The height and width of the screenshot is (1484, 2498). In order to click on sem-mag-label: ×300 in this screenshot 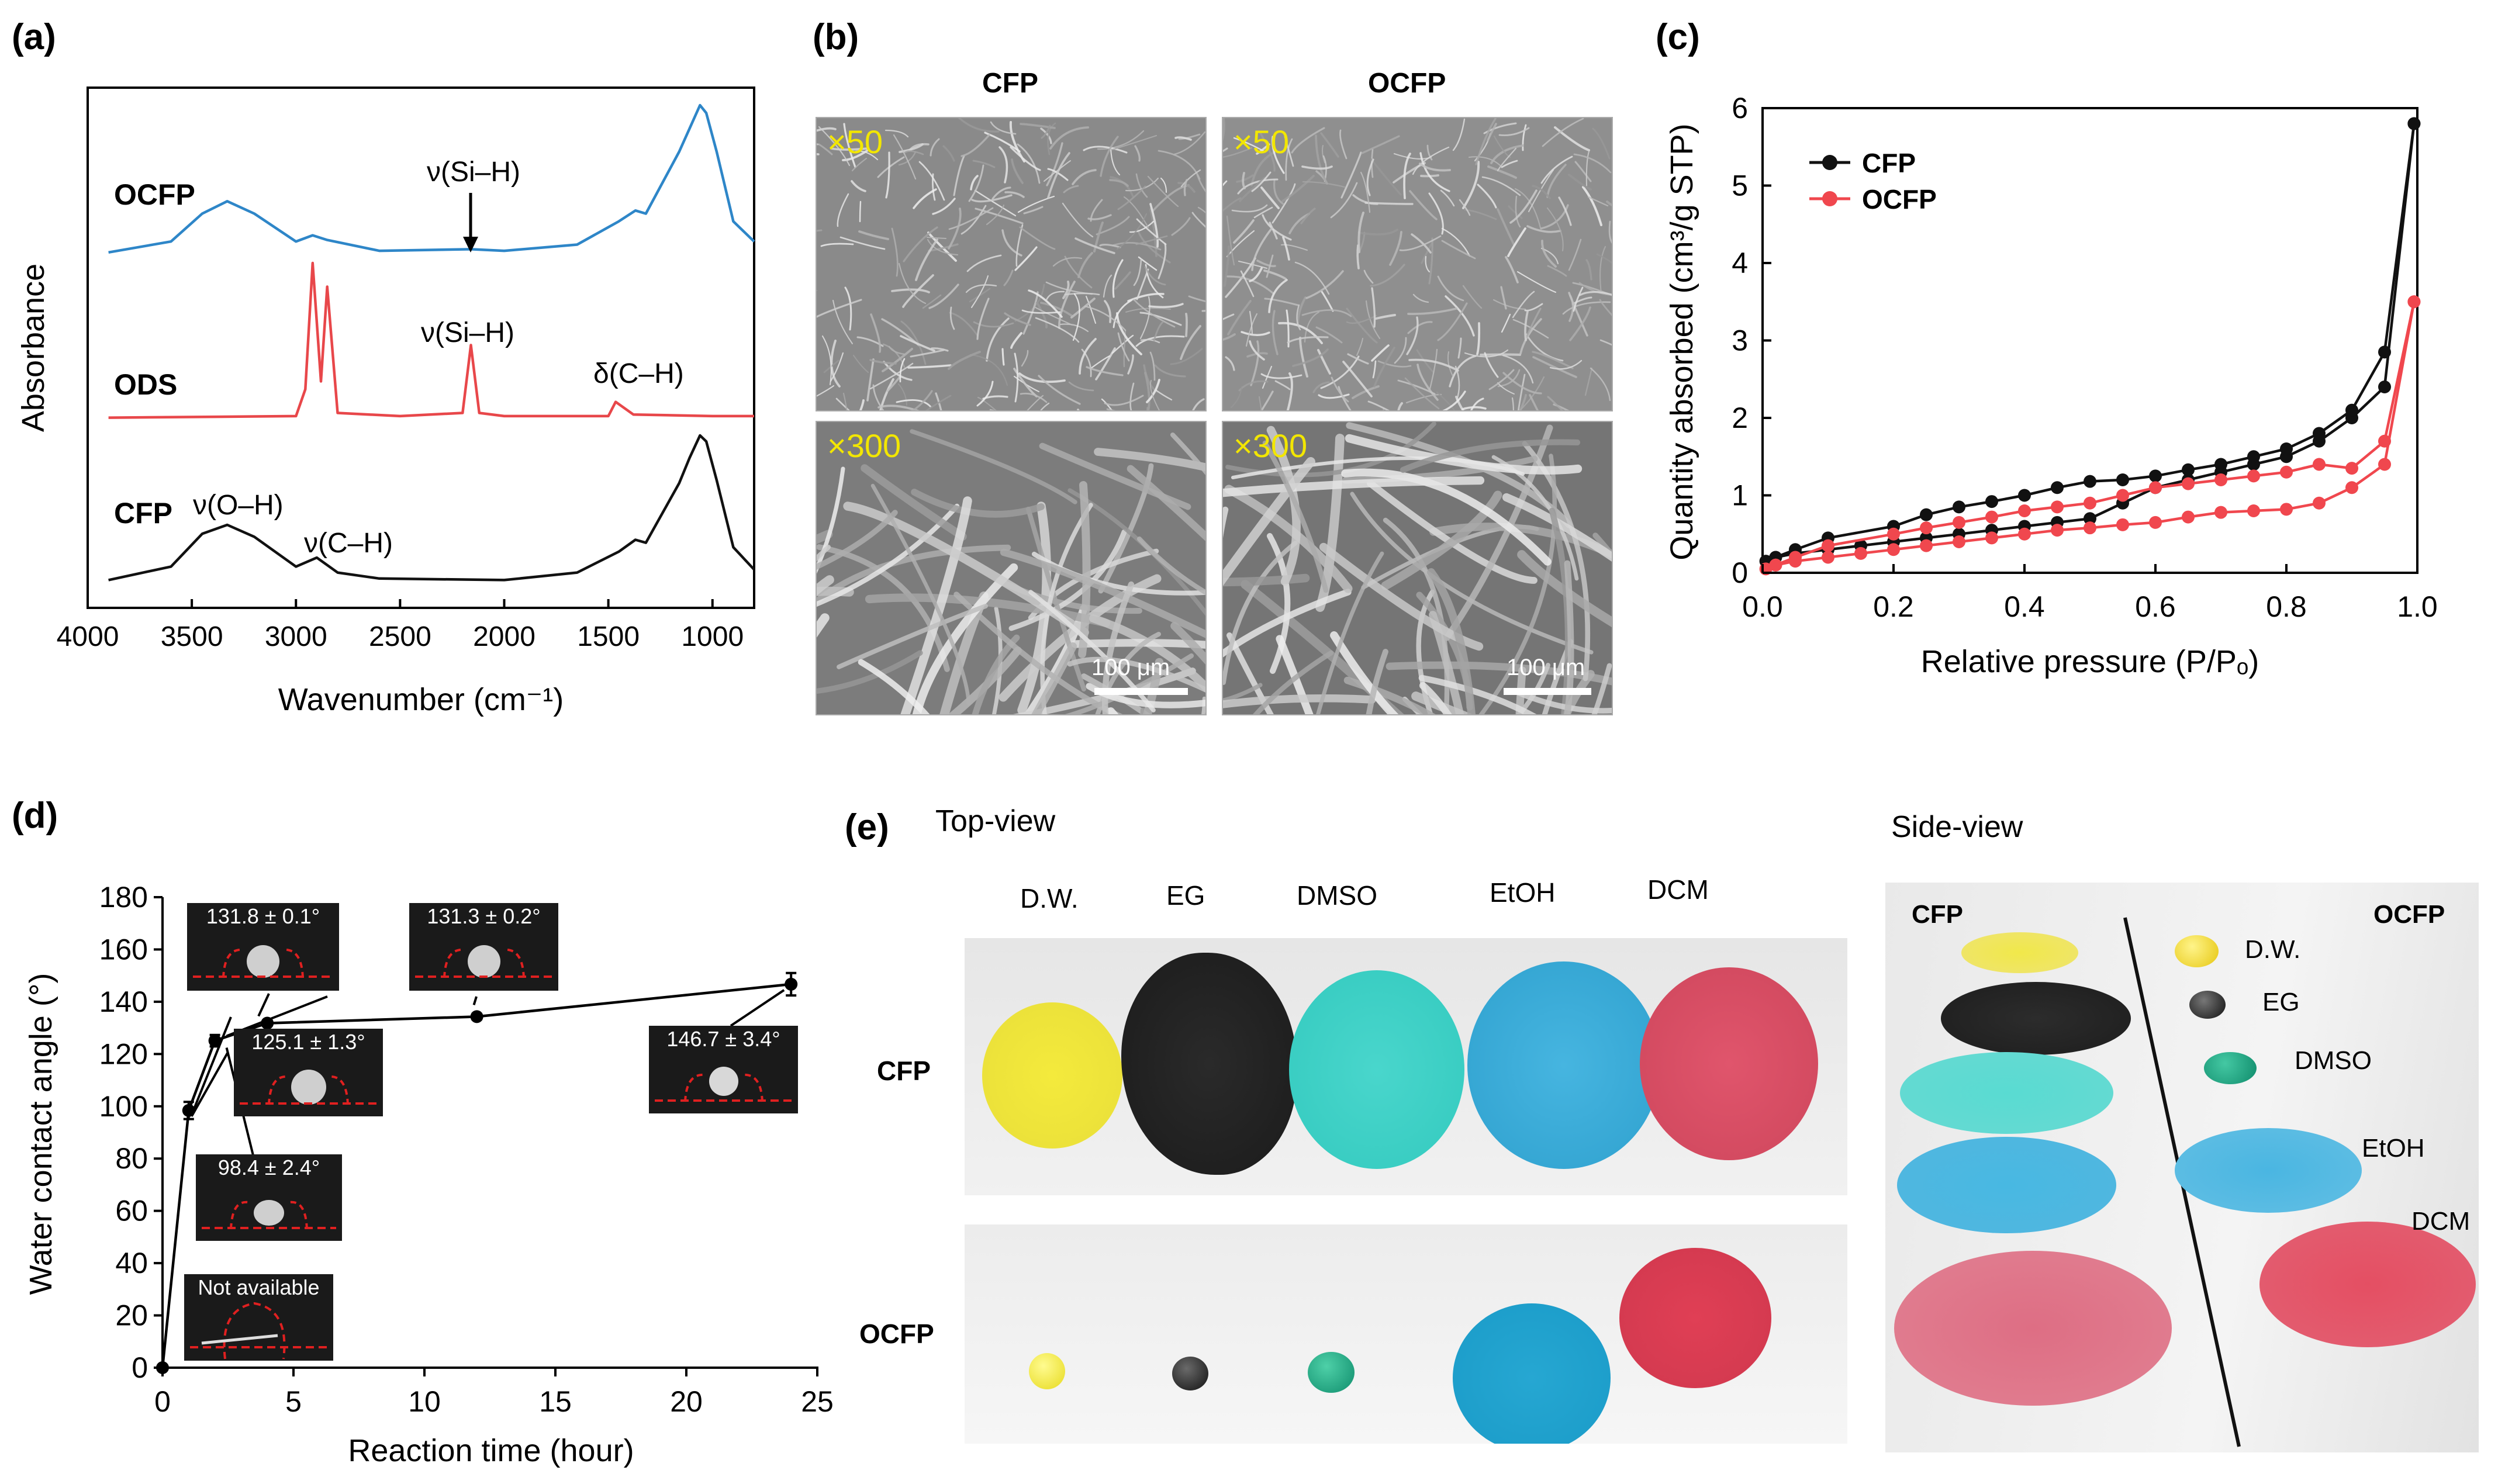, I will do `click(864, 445)`.